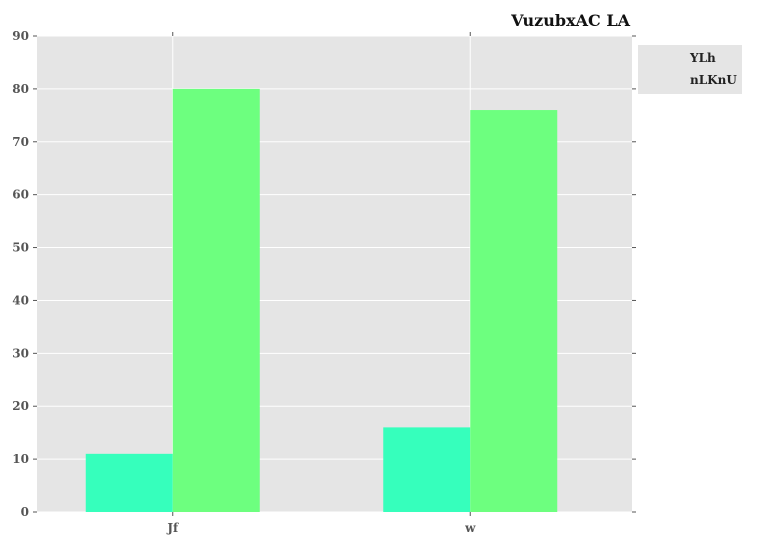 Image resolution: width=780 pixels, height=546 pixels. What do you see at coordinates (20, 459) in the screenshot?
I see `y-tick-label-1: 10` at bounding box center [20, 459].